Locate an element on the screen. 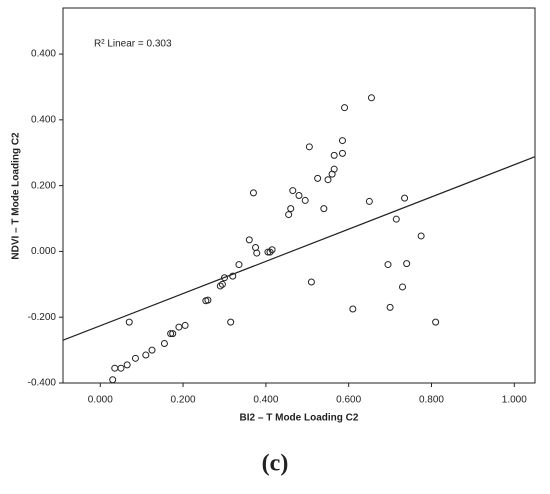  x-tick-label: 0.000 is located at coordinates (100, 400).